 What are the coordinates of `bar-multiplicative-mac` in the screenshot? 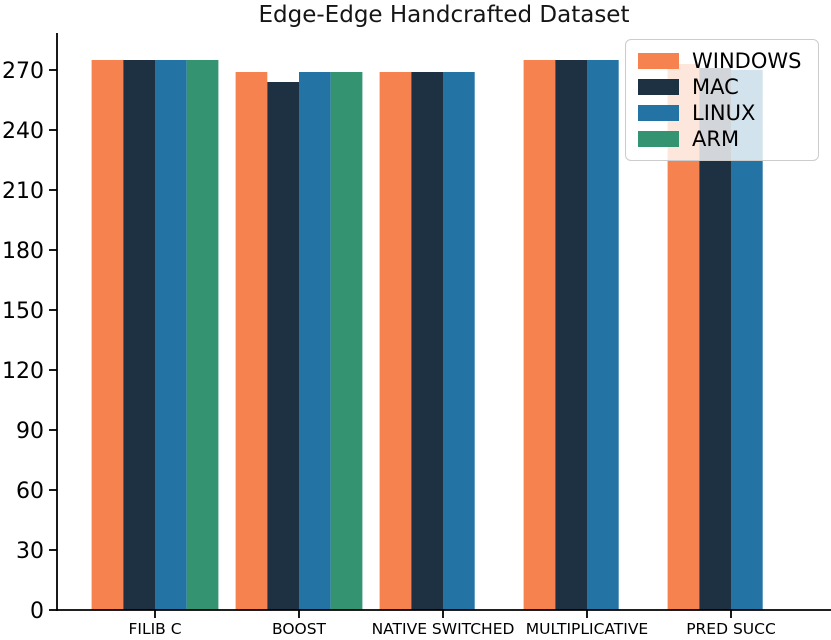 It's located at (571, 335).